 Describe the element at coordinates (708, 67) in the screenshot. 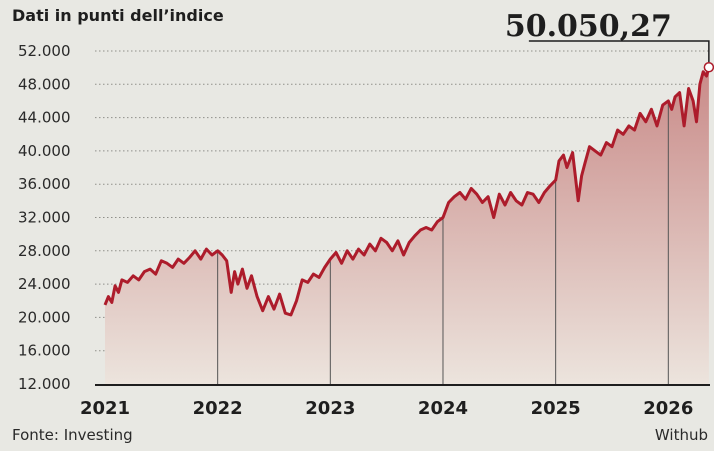

I see `last-value-marker` at that location.